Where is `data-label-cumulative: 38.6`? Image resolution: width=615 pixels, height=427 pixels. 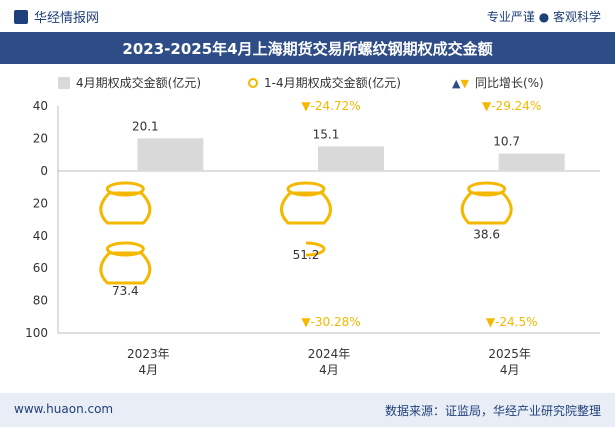 data-label-cumulative: 38.6 is located at coordinates (486, 235).